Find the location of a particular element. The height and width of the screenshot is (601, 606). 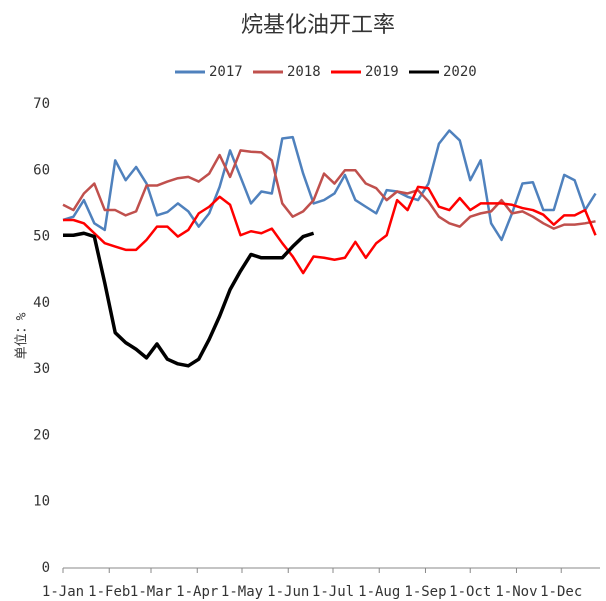

legend-label: 2018 is located at coordinates (304, 72).